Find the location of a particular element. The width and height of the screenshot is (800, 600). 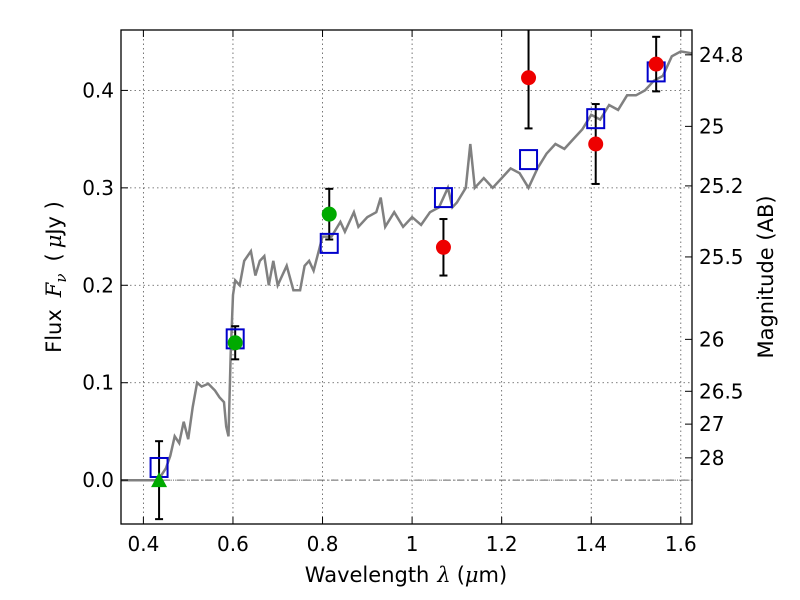

y2-axis-title: Magnitude (AB) is located at coordinates (766, 276).